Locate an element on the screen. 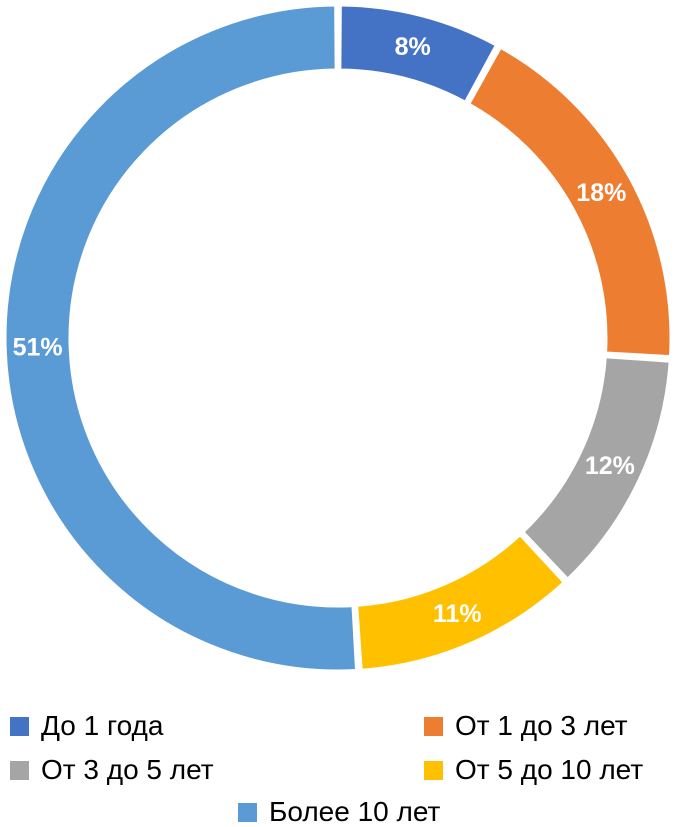  legend-item-4: Более 10 лет is located at coordinates (339, 812).